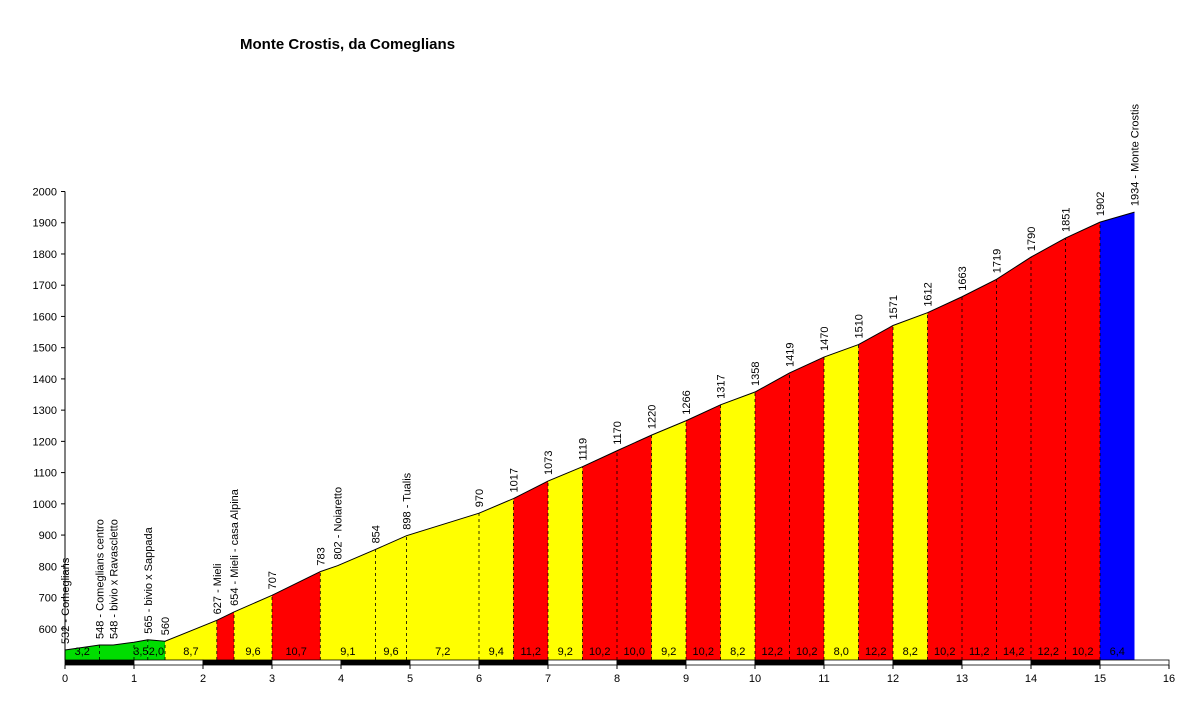 This screenshot has height=711, width=1200. Describe the element at coordinates (65, 679) in the screenshot. I see `x-tick-label: 0` at that location.